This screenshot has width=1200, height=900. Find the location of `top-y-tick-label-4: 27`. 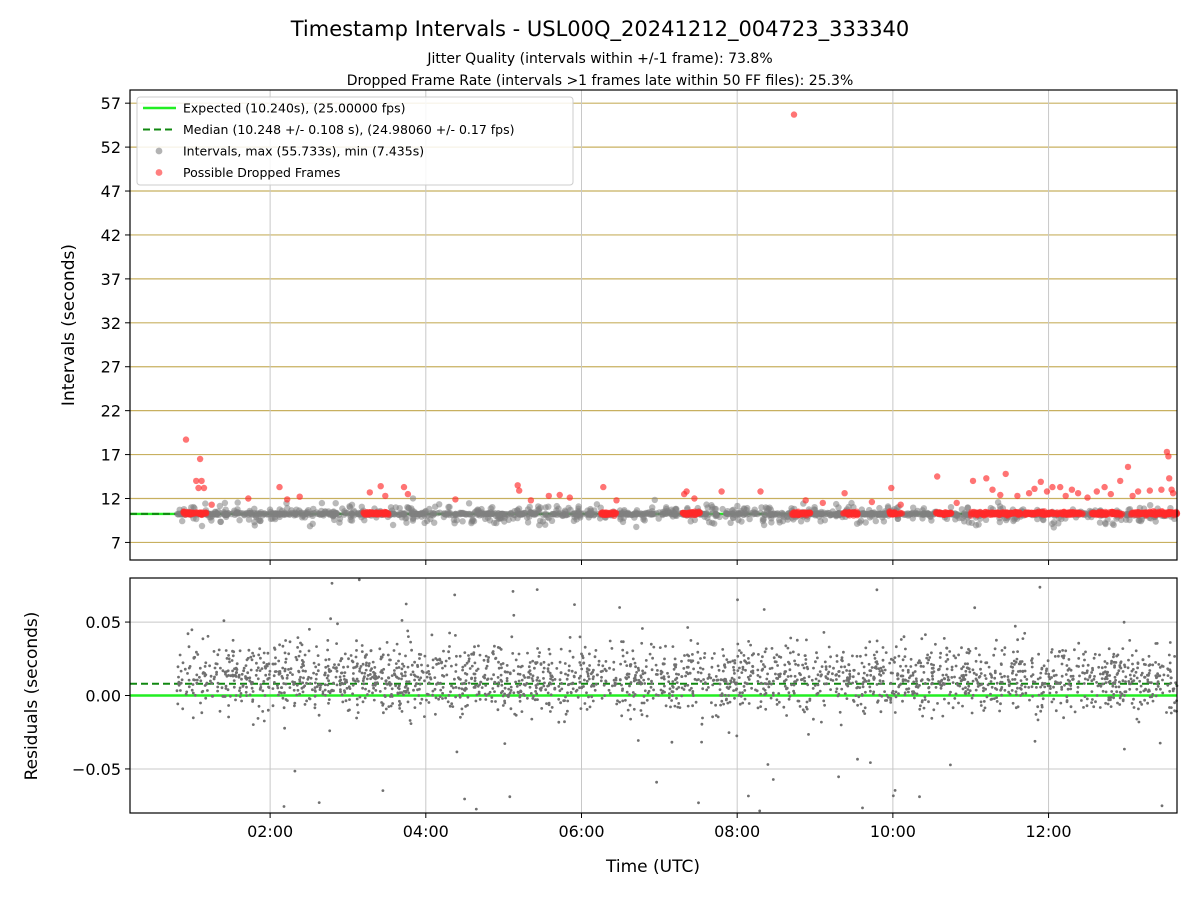

top-y-tick-label-4: 27 is located at coordinates (111, 367).